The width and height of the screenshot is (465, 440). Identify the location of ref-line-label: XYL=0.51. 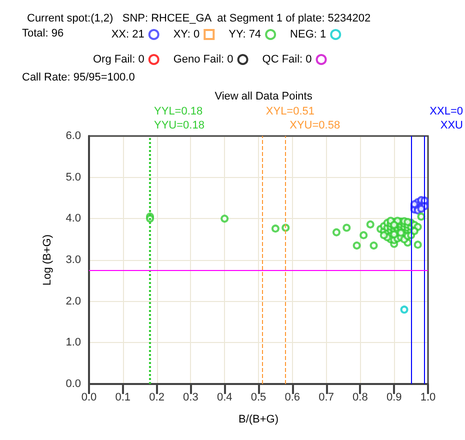
(290, 112).